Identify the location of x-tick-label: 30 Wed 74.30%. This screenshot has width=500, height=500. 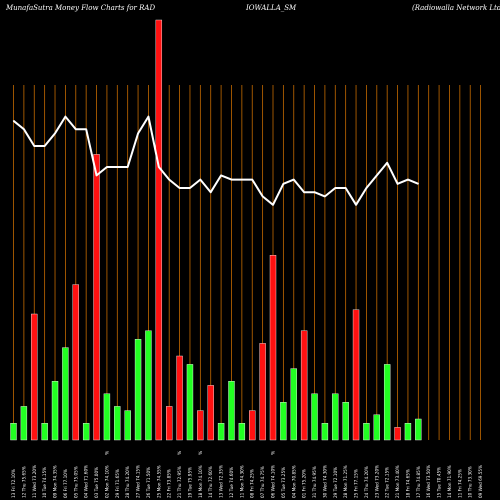
(324, 481).